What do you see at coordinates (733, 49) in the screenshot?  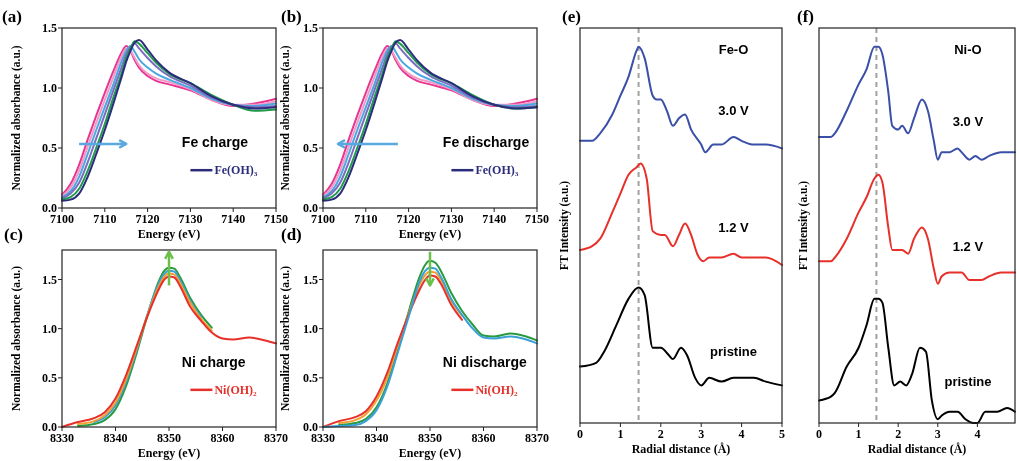 I see `annotation: Fe-O` at bounding box center [733, 49].